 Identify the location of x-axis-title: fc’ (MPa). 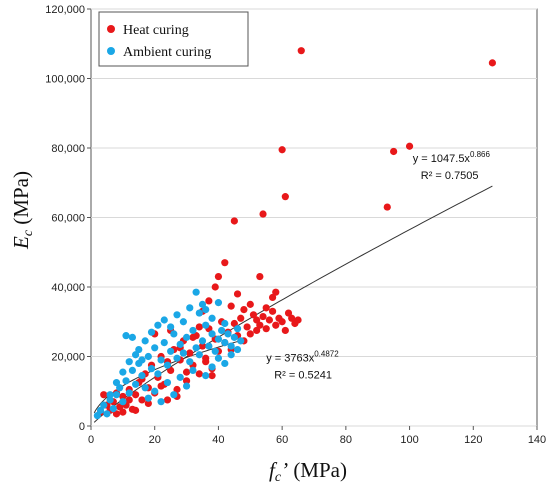
(308, 471).